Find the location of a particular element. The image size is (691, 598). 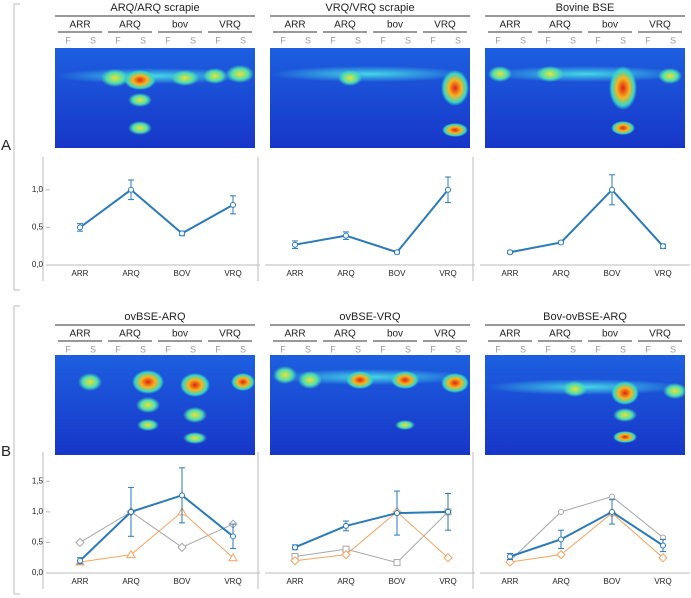

panel-label: B is located at coordinates (6, 451).